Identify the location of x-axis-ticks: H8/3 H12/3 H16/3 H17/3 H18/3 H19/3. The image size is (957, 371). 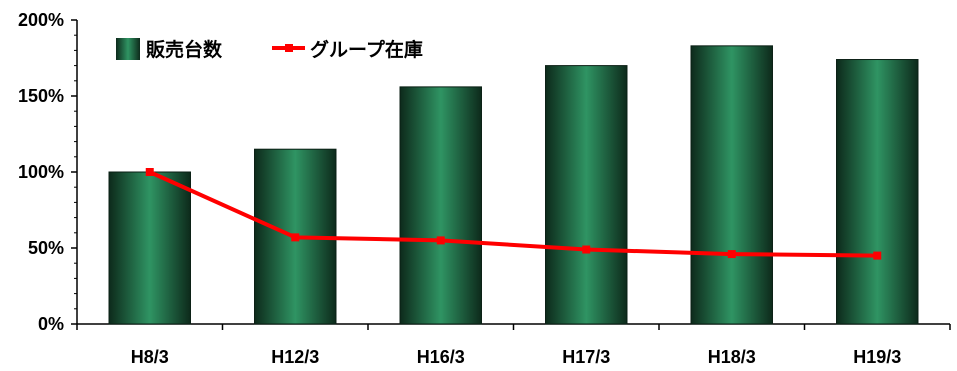
(513, 345).